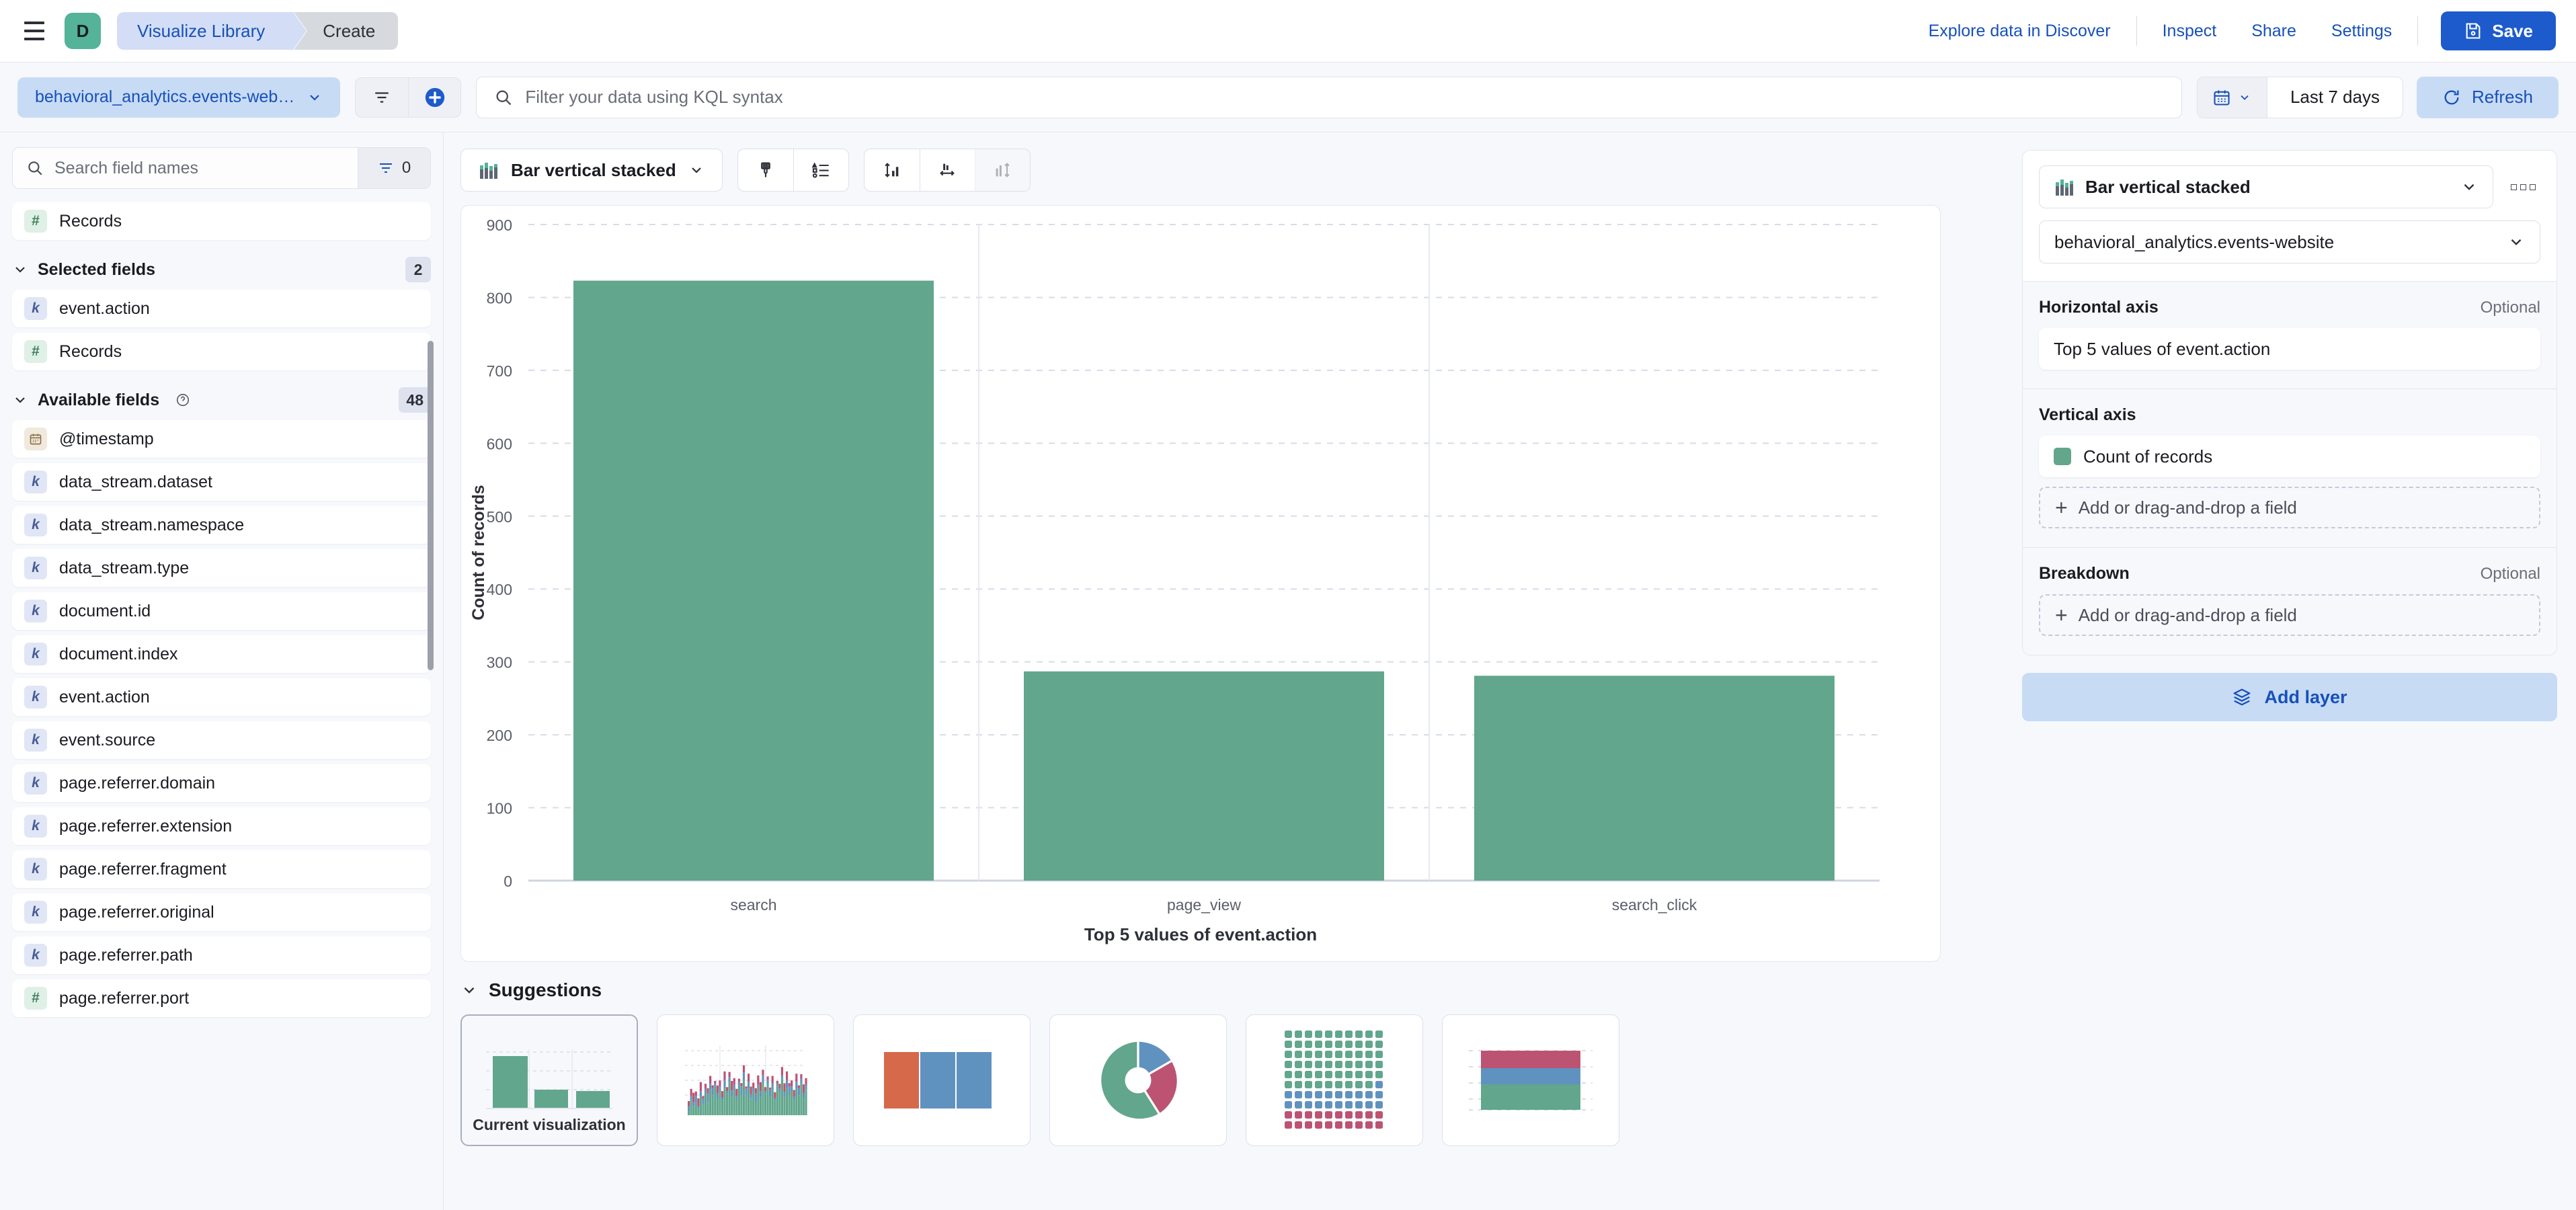 This screenshot has width=2576, height=1210. I want to click on legend-settings-icon, so click(820, 170).